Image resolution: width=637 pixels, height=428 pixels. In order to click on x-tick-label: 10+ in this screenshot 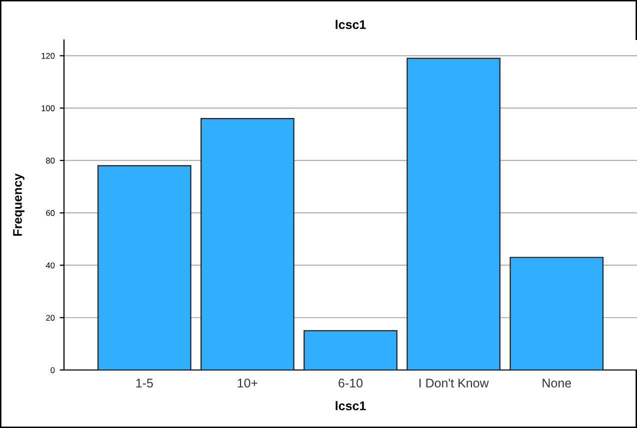, I will do `click(248, 383)`.